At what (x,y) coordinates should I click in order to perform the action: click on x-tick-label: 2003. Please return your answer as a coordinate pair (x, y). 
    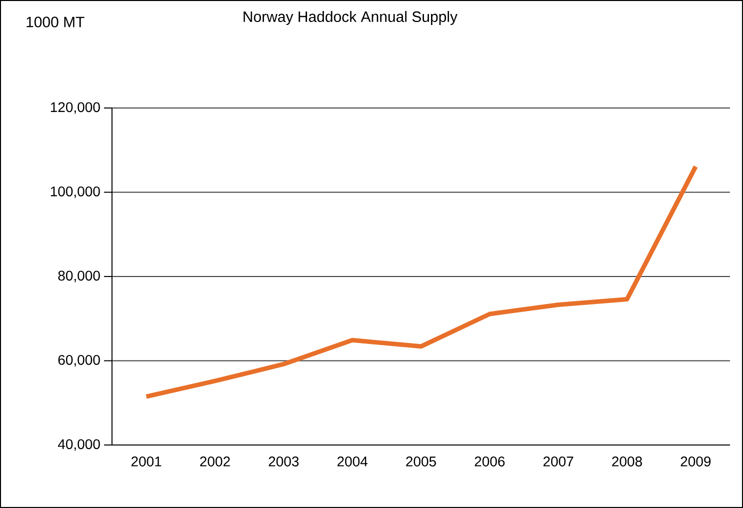
    Looking at the image, I should click on (283, 461).